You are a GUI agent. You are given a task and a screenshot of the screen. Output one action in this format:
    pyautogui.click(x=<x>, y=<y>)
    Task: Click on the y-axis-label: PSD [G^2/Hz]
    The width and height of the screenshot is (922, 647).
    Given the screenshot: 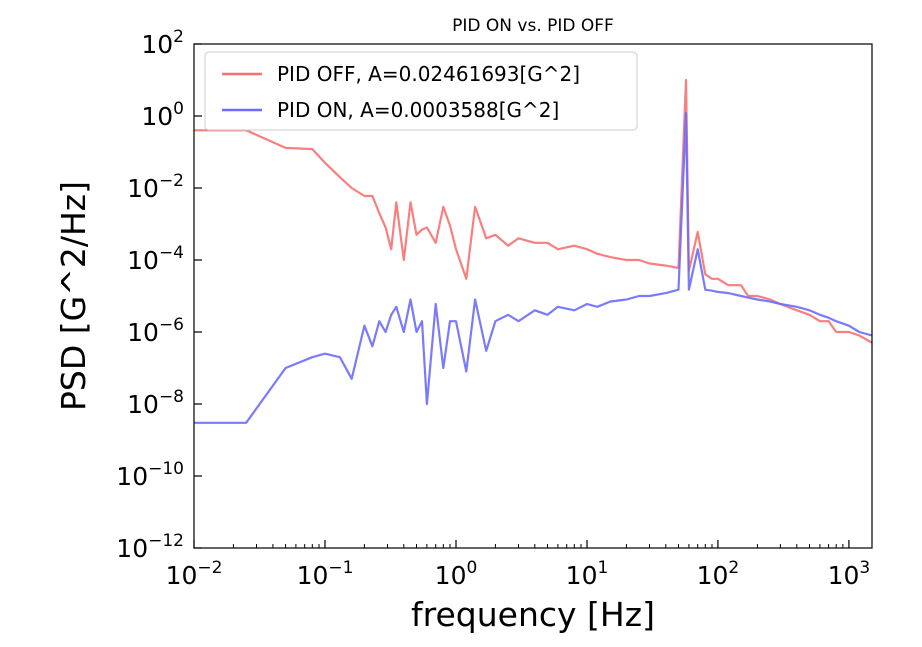 What is the action you would take?
    pyautogui.click(x=73, y=296)
    